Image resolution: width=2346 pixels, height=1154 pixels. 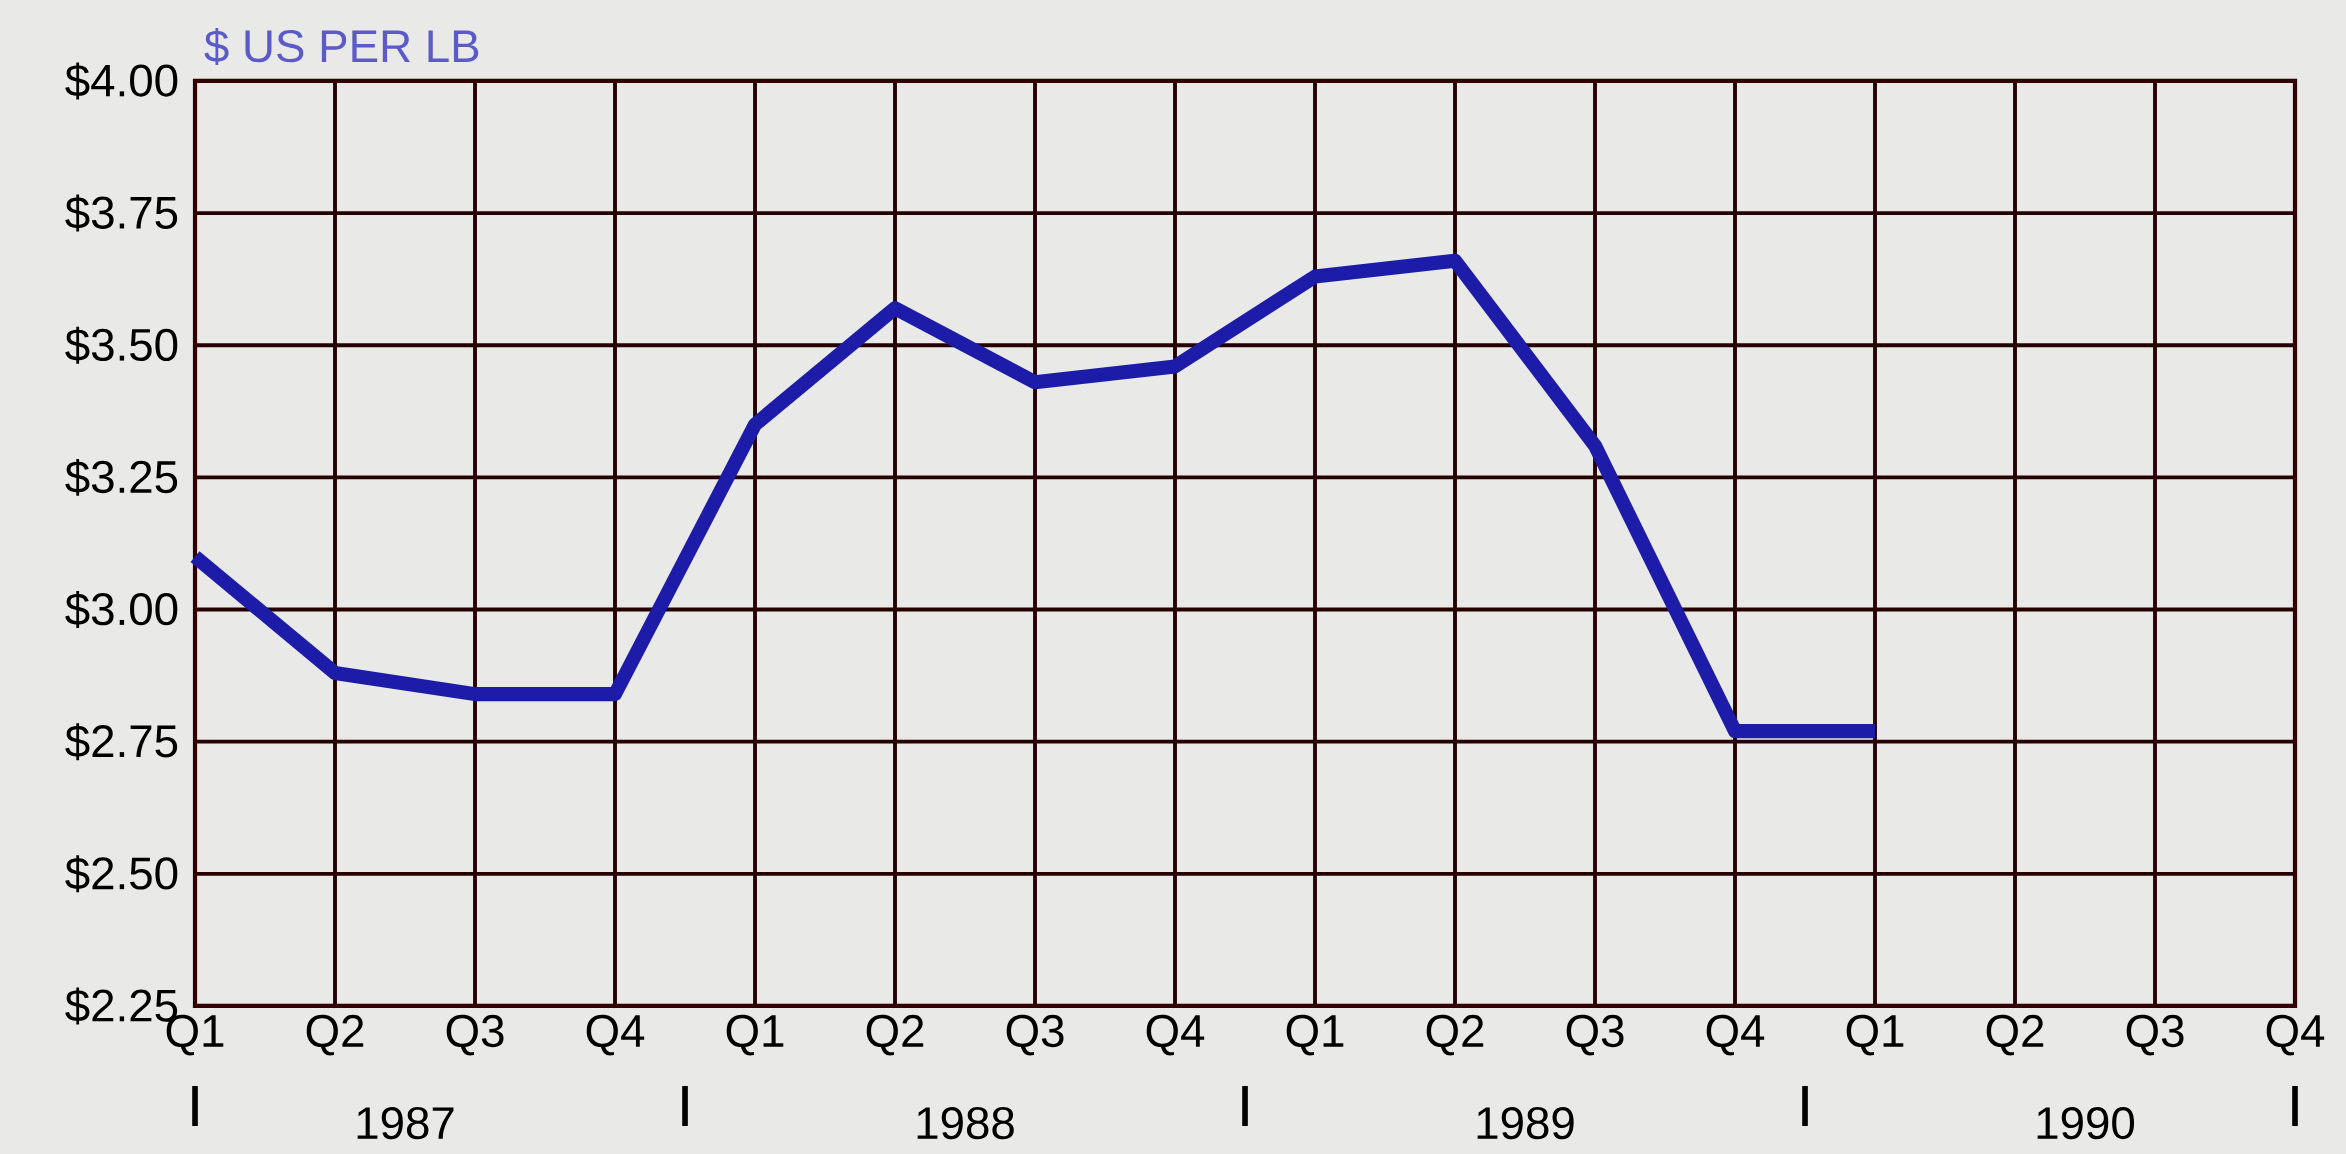 I want to click on text: 1987, so click(x=405, y=1123).